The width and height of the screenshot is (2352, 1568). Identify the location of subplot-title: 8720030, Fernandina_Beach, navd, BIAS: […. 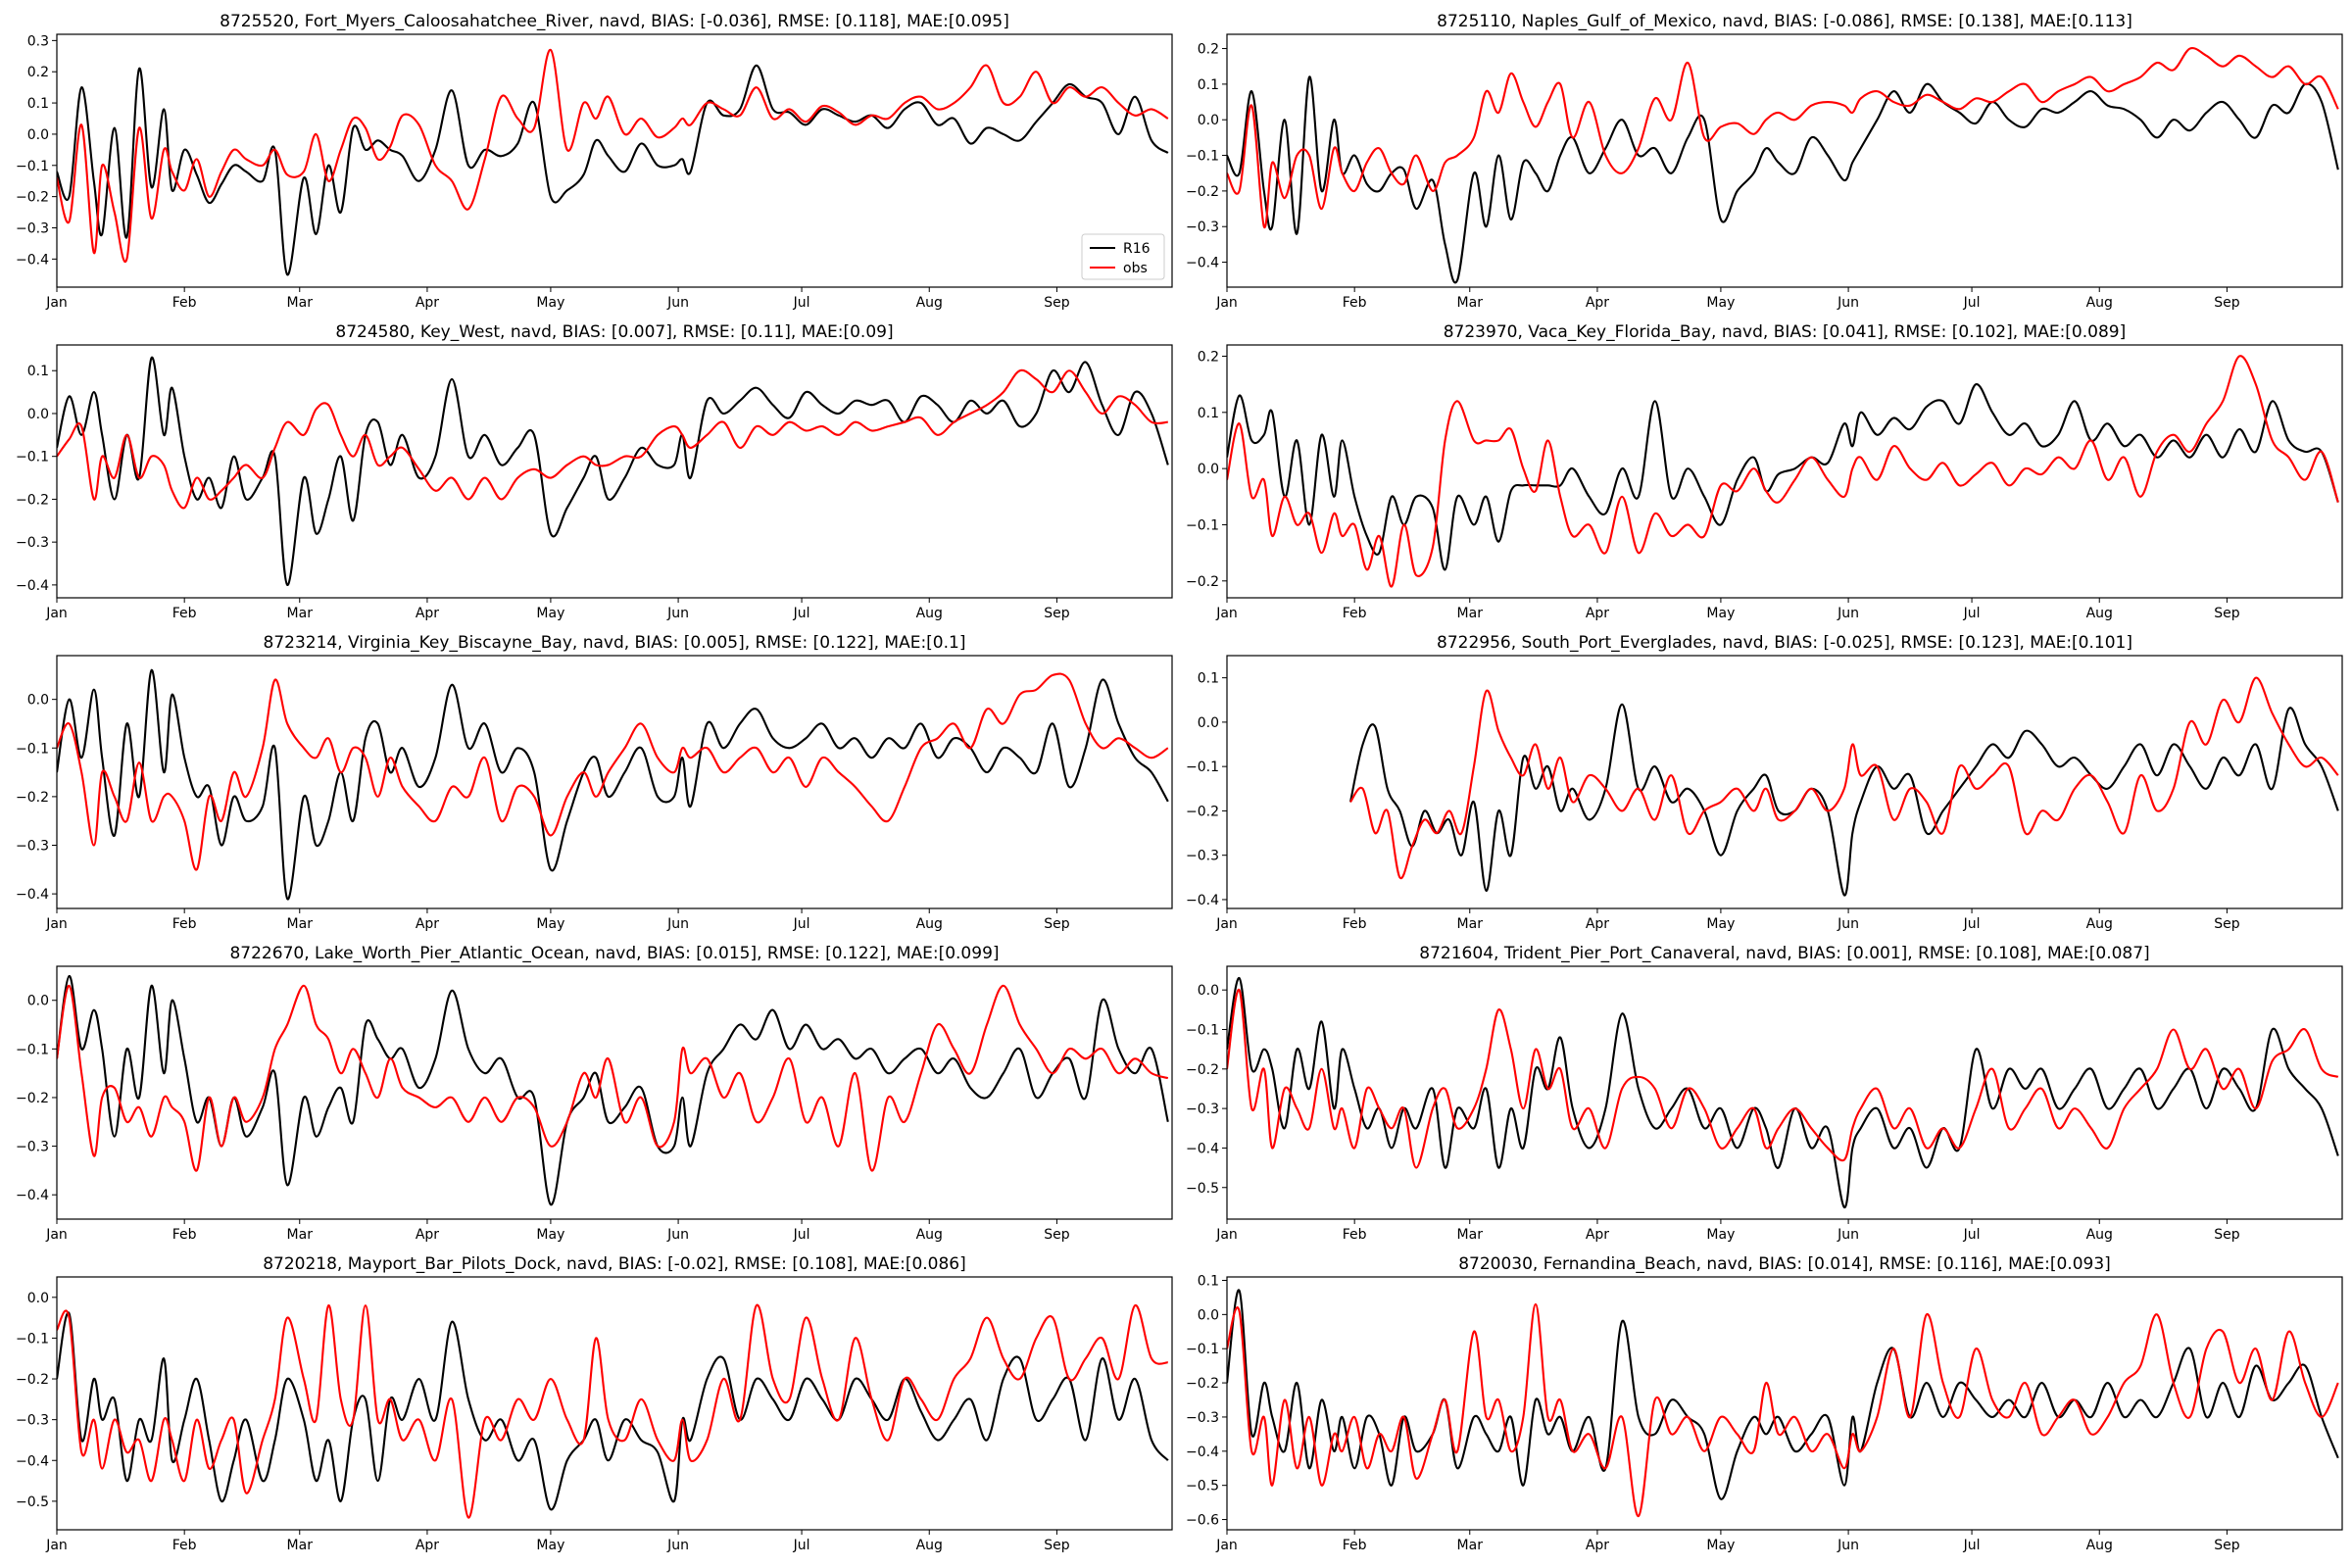
(1784, 1264).